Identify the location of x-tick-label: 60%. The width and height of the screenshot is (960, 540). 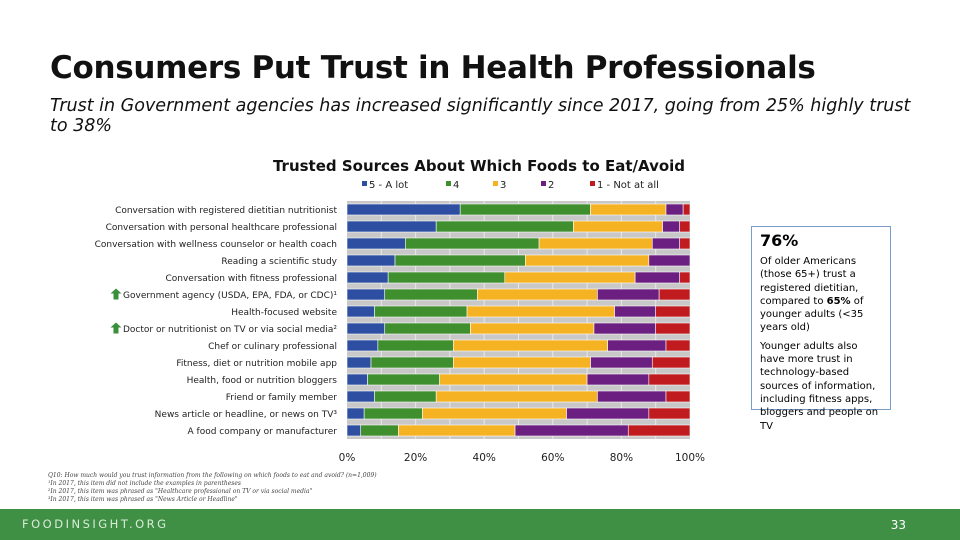
(552, 458).